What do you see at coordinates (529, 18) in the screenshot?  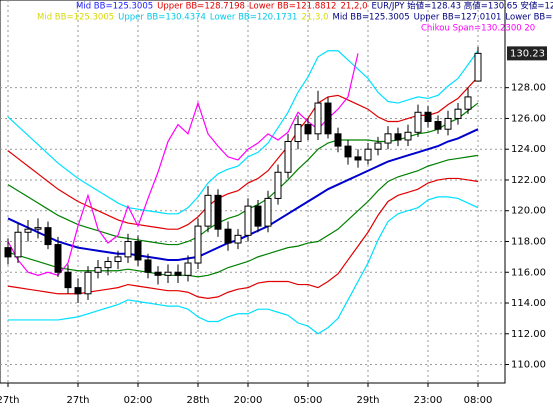 I see `legend-text: Lower BB=123.5908` at bounding box center [529, 18].